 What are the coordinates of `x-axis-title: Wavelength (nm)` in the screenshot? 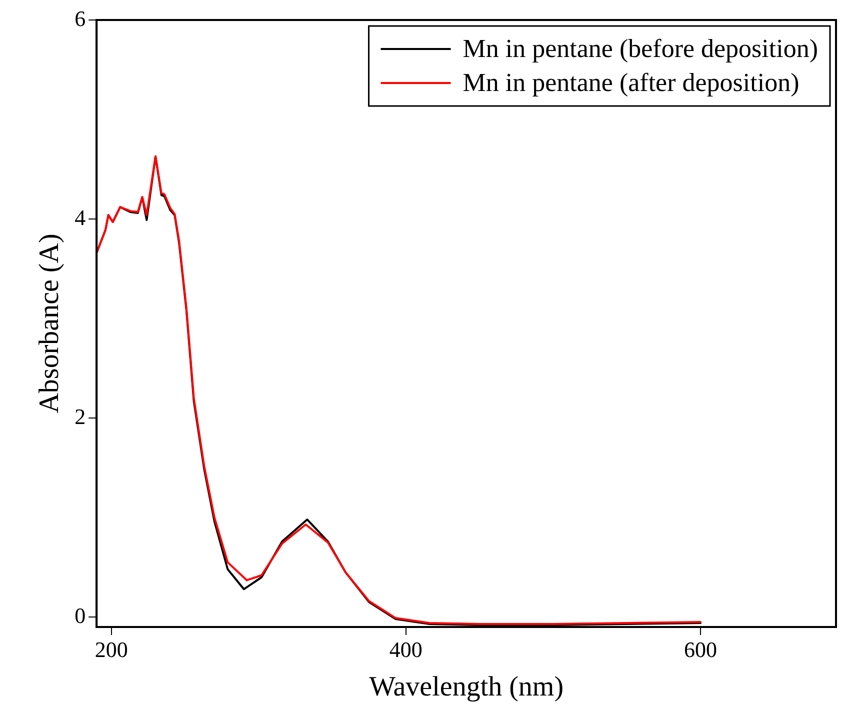 It's located at (466, 687).